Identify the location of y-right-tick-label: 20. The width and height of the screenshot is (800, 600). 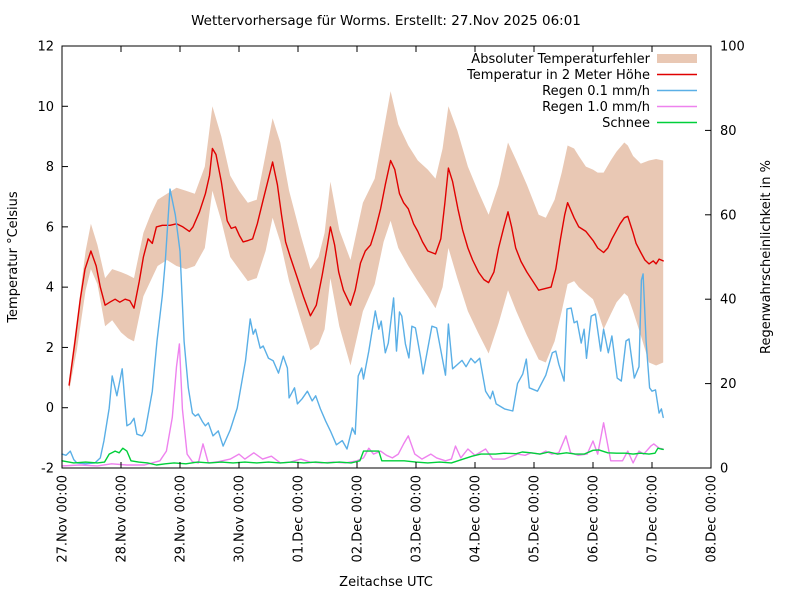
(728, 384).